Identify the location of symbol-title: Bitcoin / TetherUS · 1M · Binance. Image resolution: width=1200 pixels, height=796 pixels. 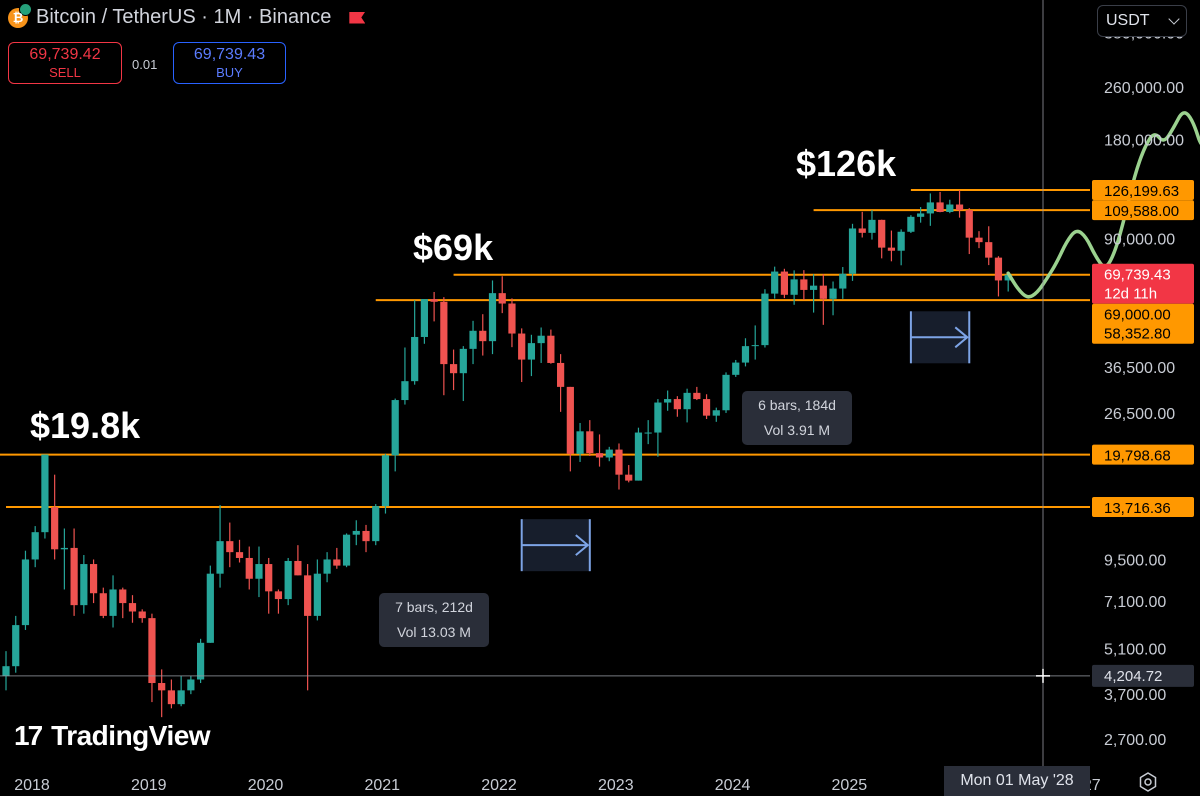
(184, 17).